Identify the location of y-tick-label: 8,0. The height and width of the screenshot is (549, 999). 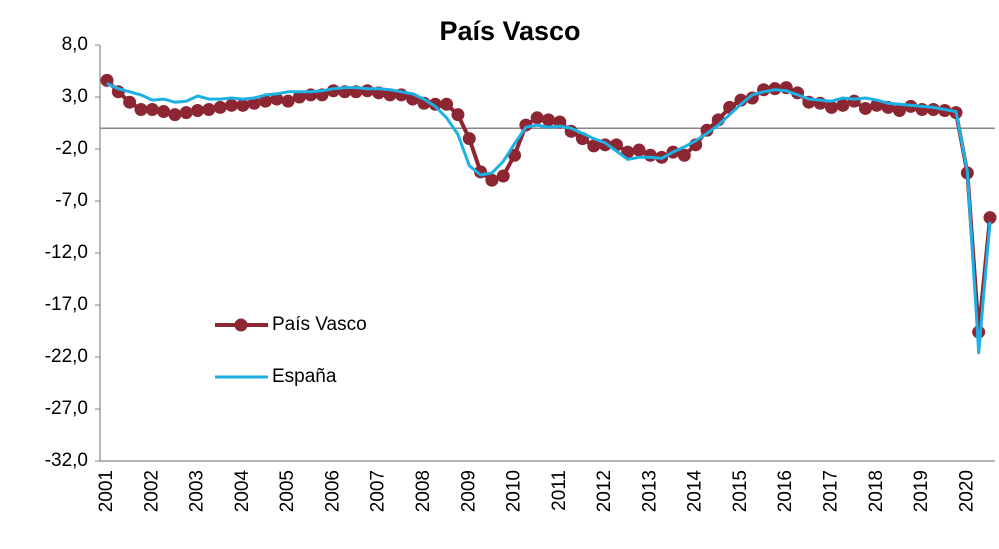
(75, 44).